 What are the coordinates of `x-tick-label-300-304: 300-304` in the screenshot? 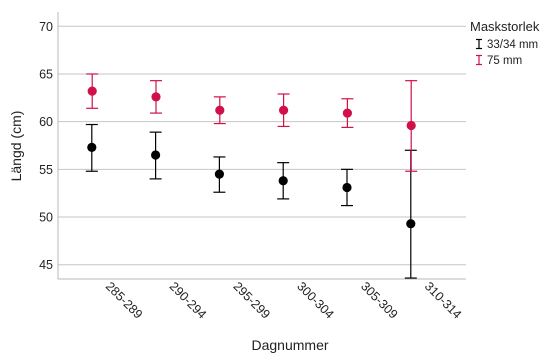 It's located at (315, 300).